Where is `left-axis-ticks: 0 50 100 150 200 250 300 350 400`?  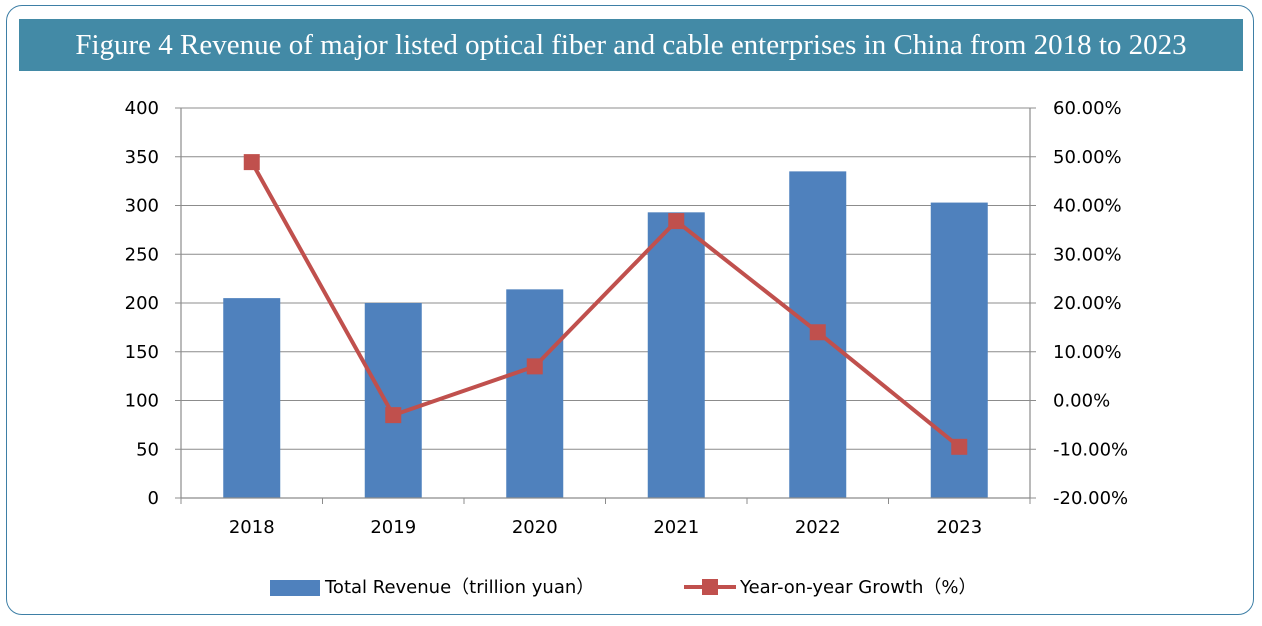
left-axis-ticks: 0 50 100 150 200 250 300 350 400 is located at coordinates (142, 303).